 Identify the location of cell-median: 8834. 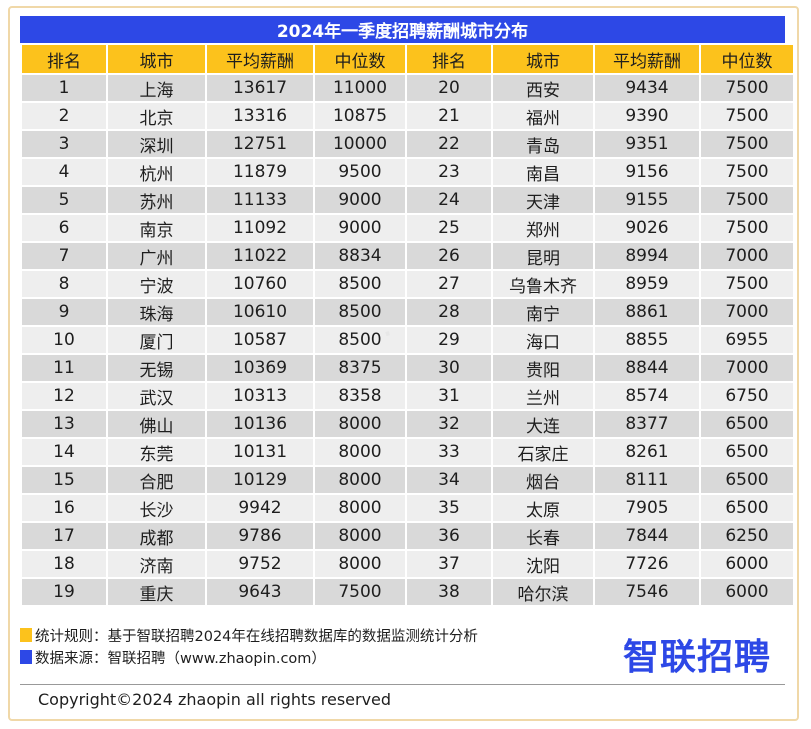
(360, 255).